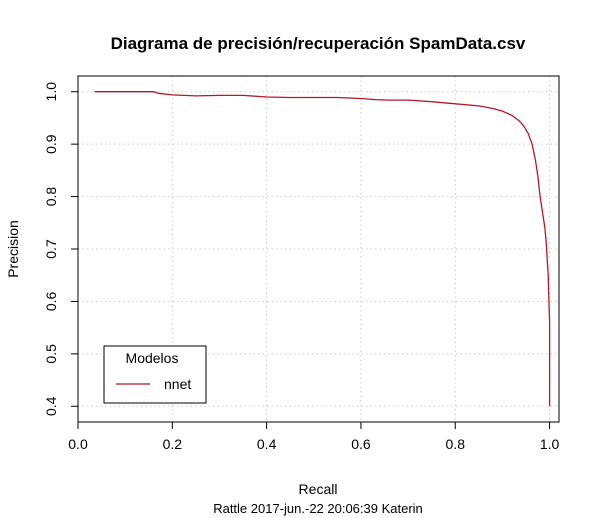  I want to click on x-tick-label: 0.6, so click(361, 444).